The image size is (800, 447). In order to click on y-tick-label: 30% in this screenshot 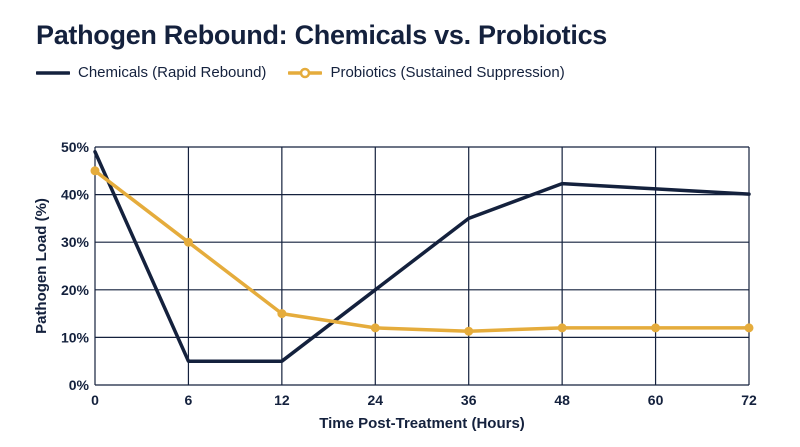, I will do `click(75, 242)`.